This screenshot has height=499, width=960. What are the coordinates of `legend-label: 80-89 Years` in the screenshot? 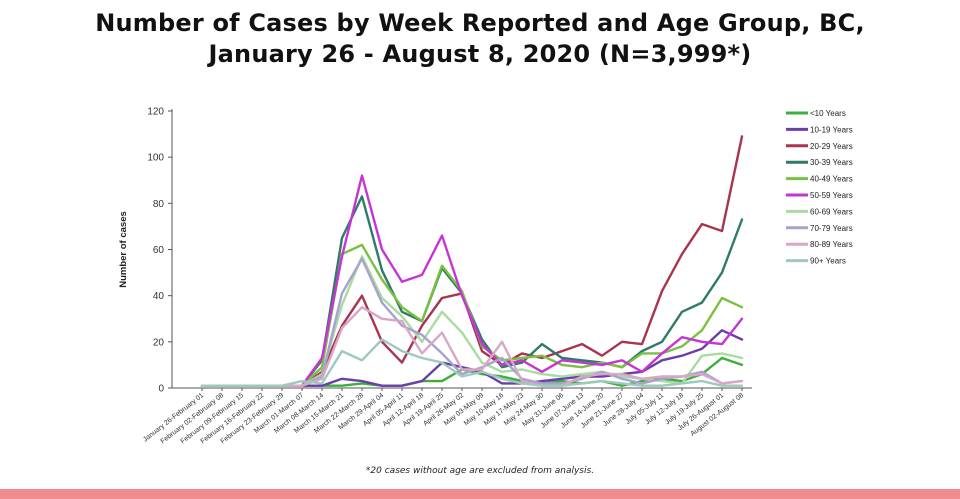 It's located at (831, 244).